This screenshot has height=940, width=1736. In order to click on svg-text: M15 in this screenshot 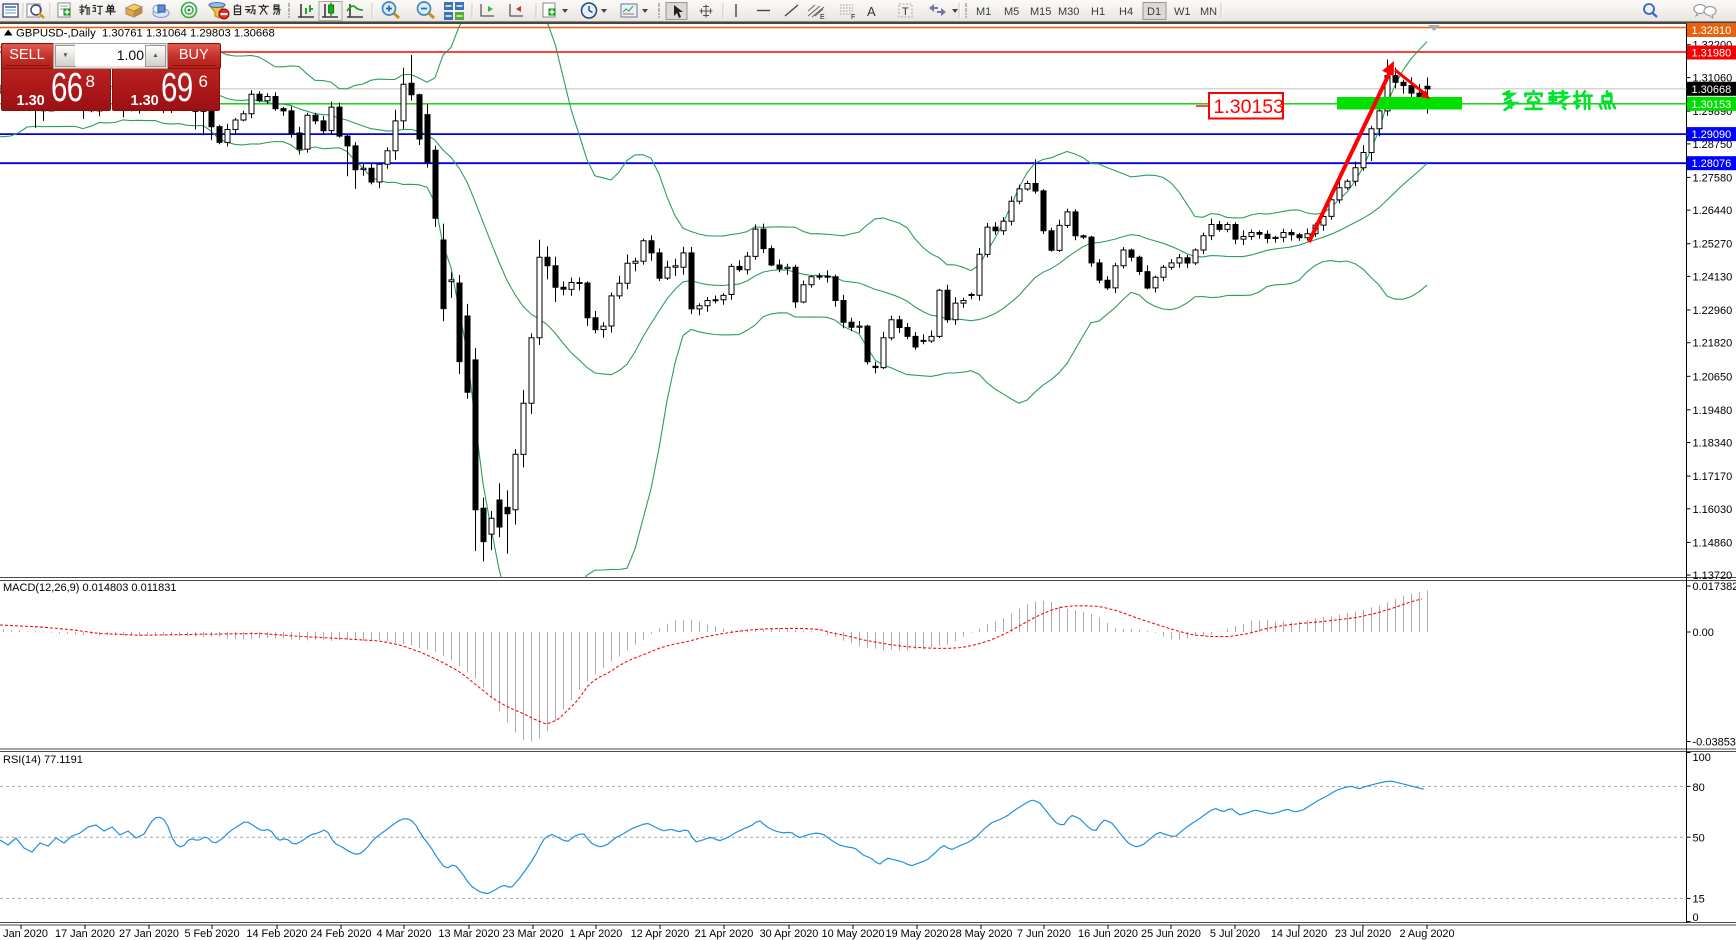, I will do `click(1040, 12)`.